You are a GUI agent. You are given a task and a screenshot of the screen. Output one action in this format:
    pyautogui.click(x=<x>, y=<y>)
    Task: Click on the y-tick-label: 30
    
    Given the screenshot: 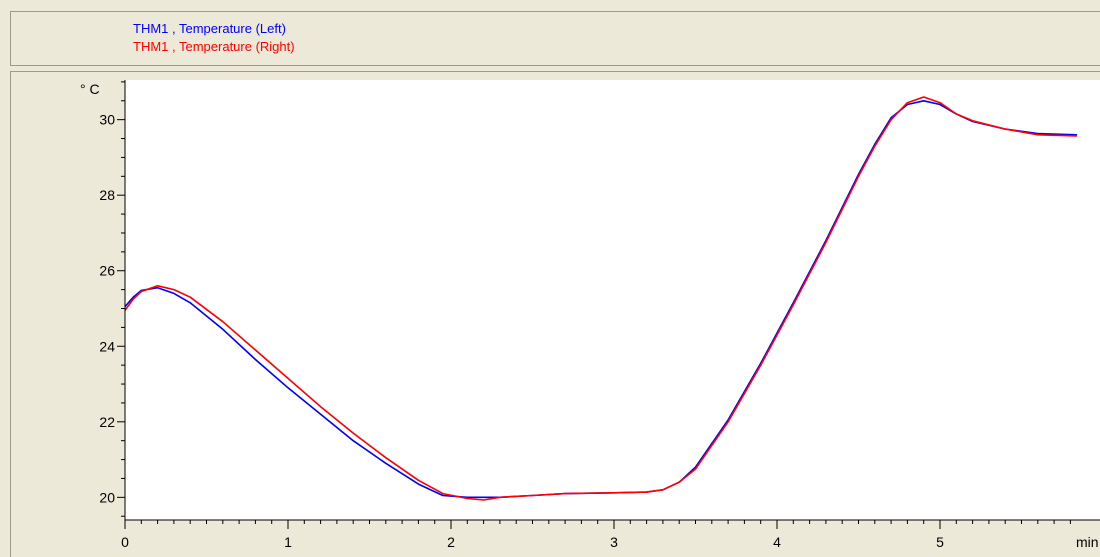 What is the action you would take?
    pyautogui.click(x=107, y=120)
    